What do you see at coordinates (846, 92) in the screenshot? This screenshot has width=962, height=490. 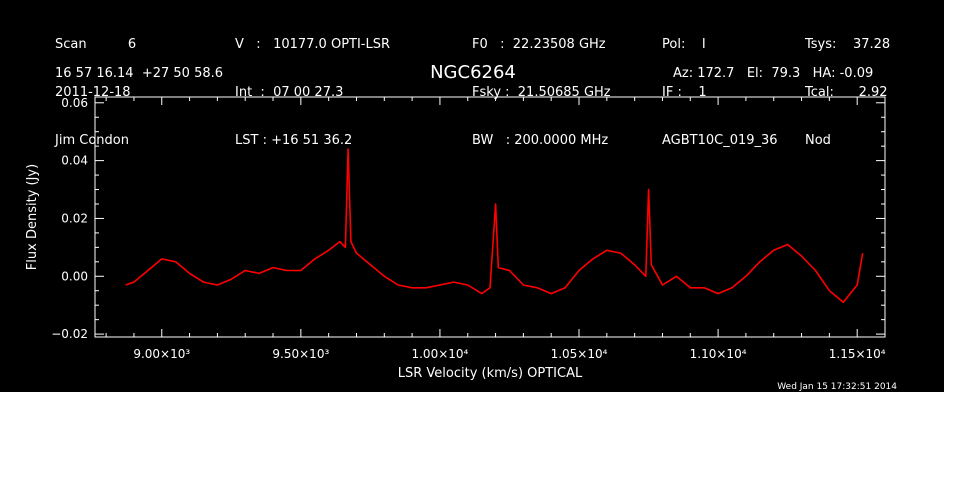 I see `header-line: Tcal: 2.92` at bounding box center [846, 92].